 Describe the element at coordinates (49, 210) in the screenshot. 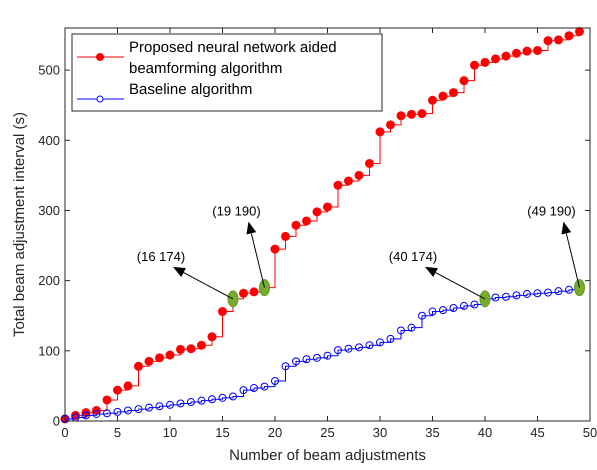

I see `y-tick-label: 300` at that location.